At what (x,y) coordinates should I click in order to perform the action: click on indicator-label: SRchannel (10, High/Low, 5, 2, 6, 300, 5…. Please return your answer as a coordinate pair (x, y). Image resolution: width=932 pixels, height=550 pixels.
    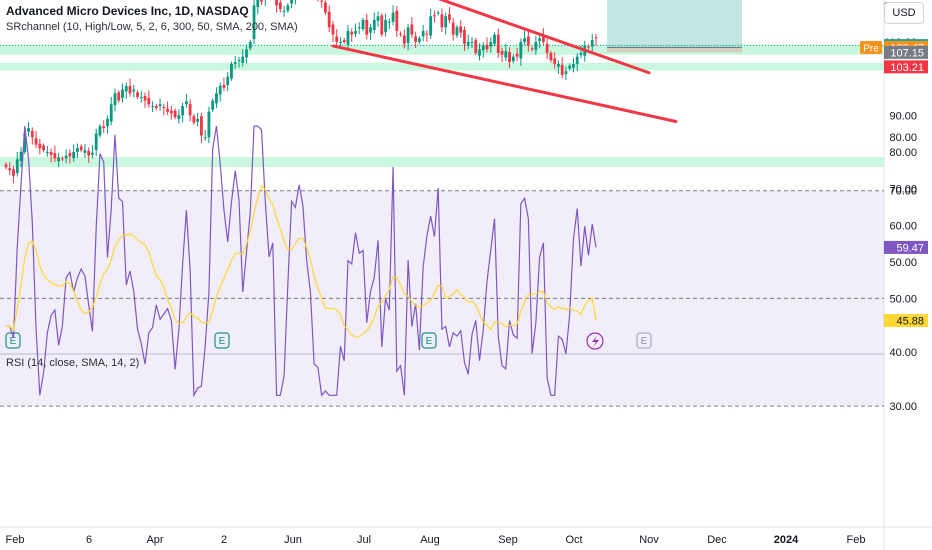
    Looking at the image, I should click on (152, 27).